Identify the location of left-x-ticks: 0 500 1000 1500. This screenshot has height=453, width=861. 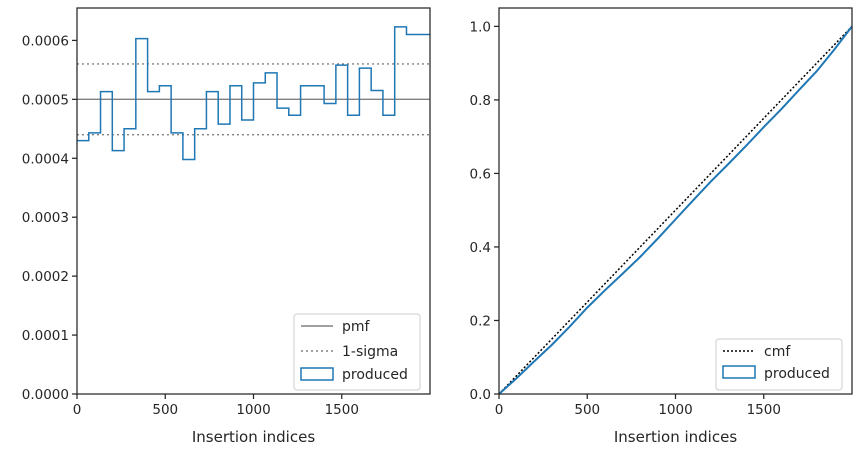
(216, 406).